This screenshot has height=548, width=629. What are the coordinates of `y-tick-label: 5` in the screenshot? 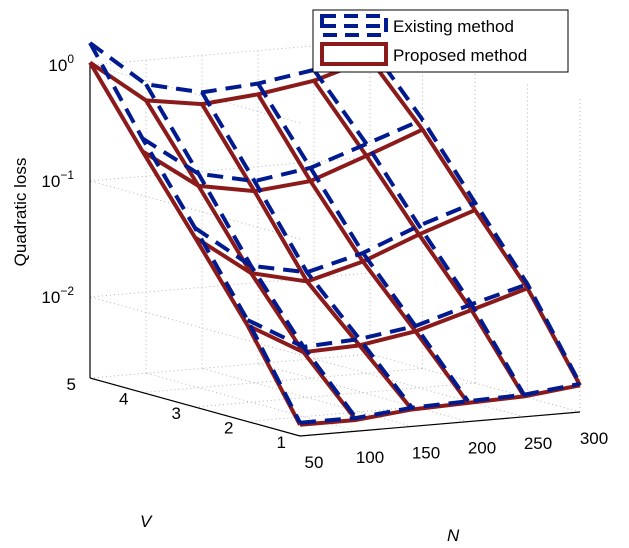 It's located at (71, 384).